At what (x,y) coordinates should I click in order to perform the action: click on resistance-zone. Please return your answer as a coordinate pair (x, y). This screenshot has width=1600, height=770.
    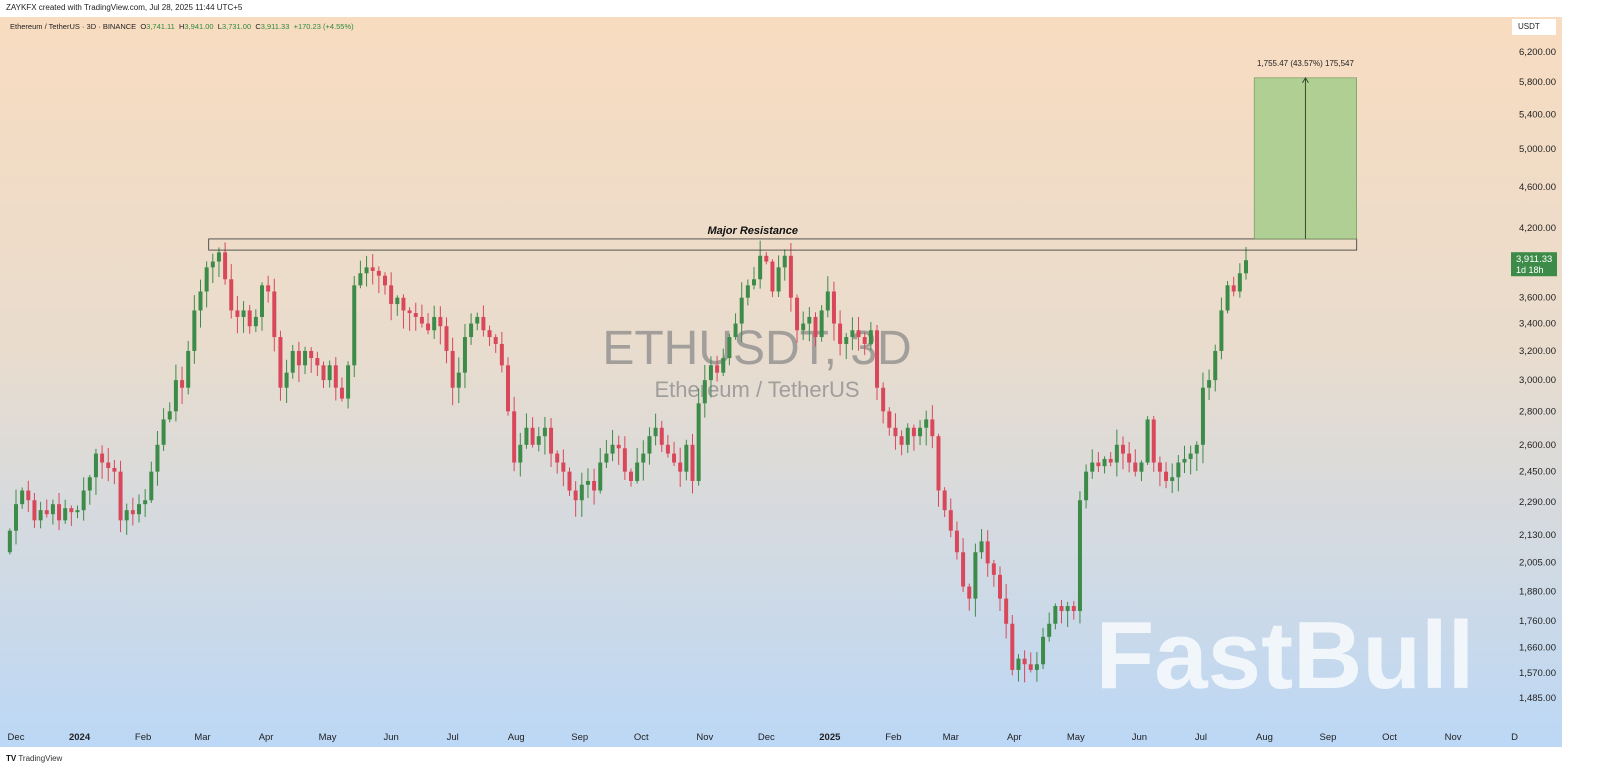
    Looking at the image, I should click on (783, 244).